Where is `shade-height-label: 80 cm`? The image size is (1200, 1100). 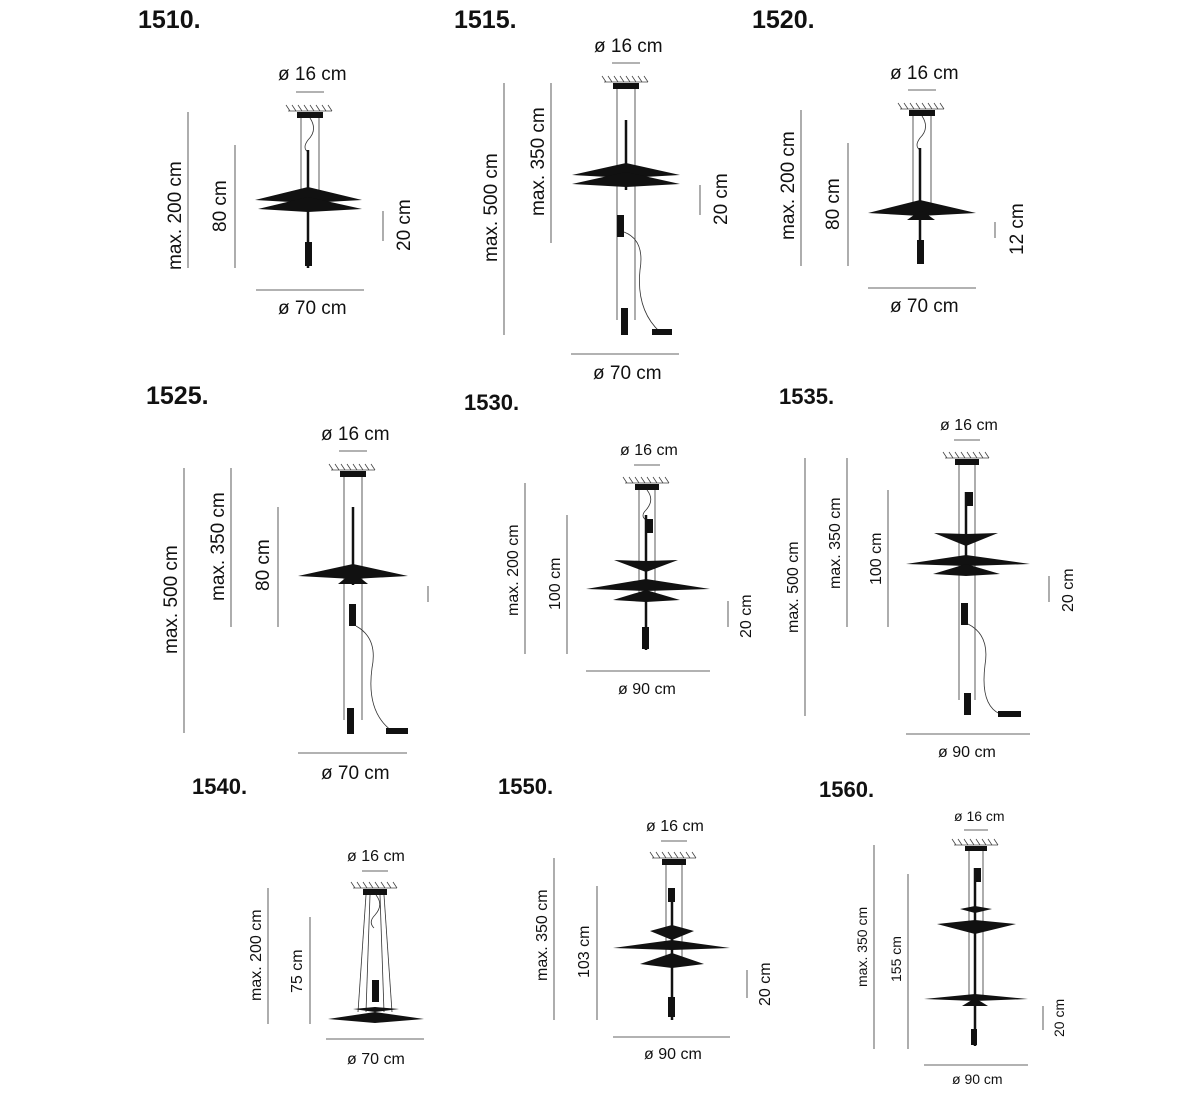 shade-height-label: 80 cm is located at coordinates (263, 565).